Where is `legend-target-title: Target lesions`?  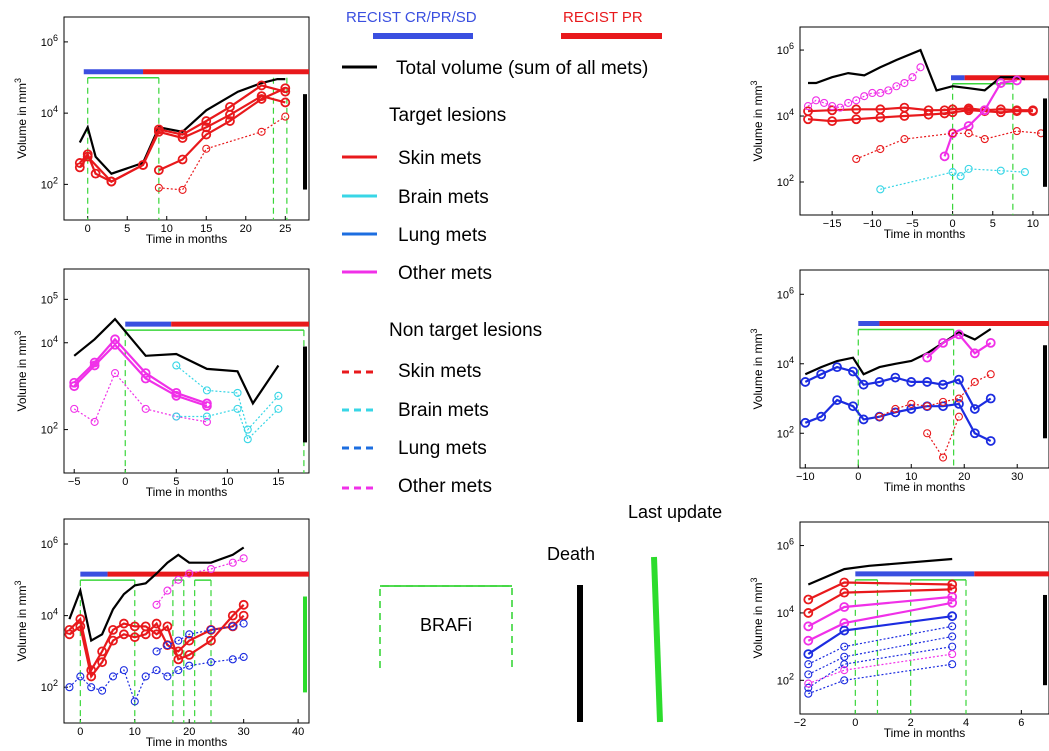 legend-target-title: Target lesions is located at coordinates (447, 115).